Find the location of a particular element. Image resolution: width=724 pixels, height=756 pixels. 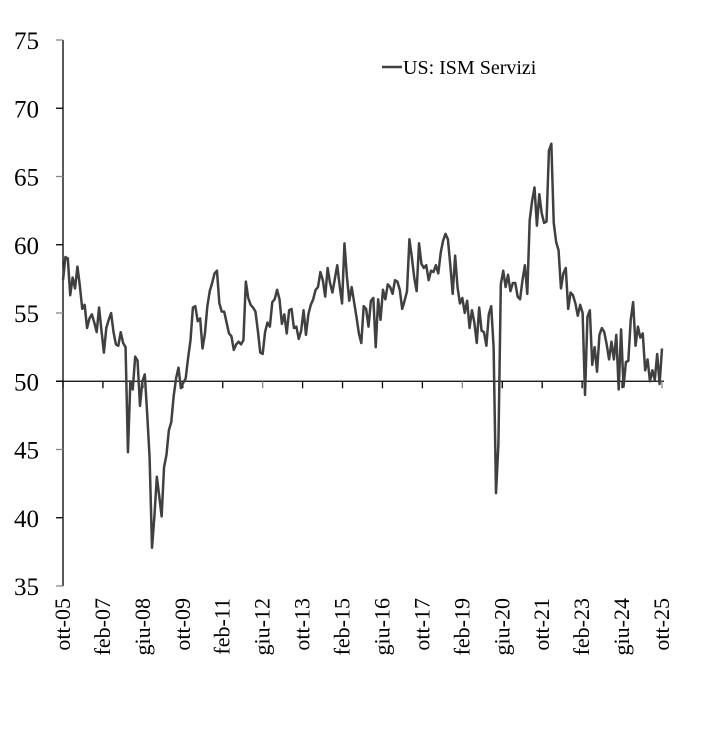

x-tick-label: feb-19 is located at coordinates (461, 626).